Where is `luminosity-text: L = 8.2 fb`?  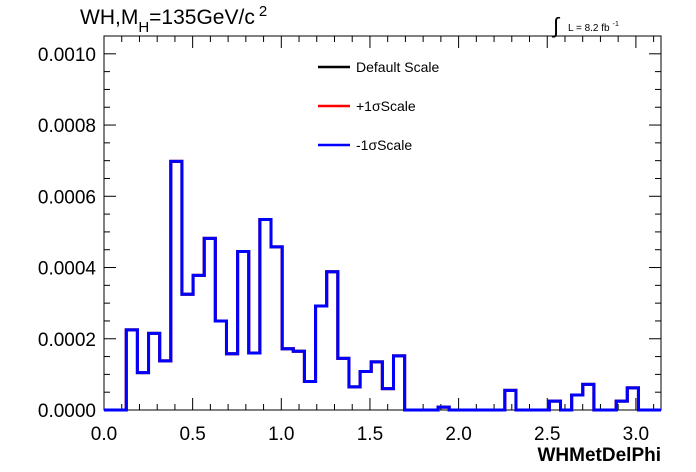 luminosity-text: L = 8.2 fb is located at coordinates (589, 28).